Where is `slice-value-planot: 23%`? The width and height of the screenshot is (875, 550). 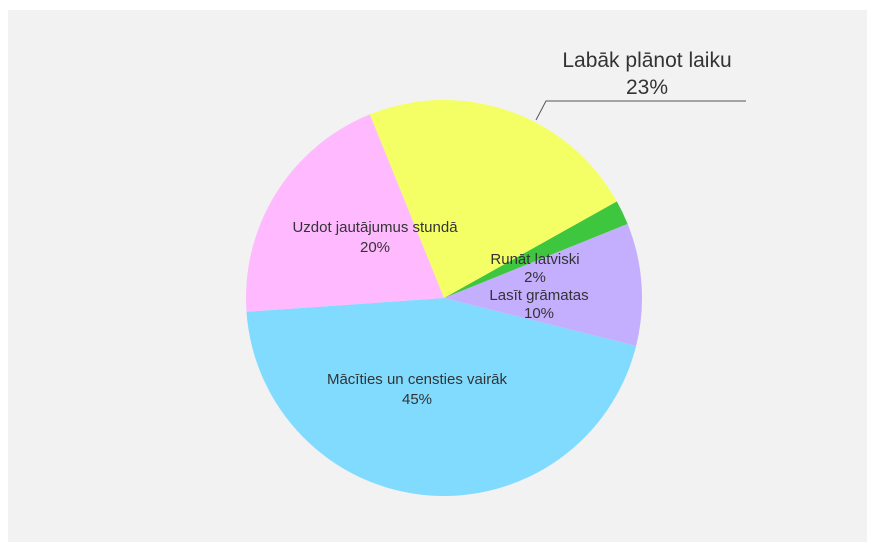
slice-value-planot: 23% is located at coordinates (647, 87).